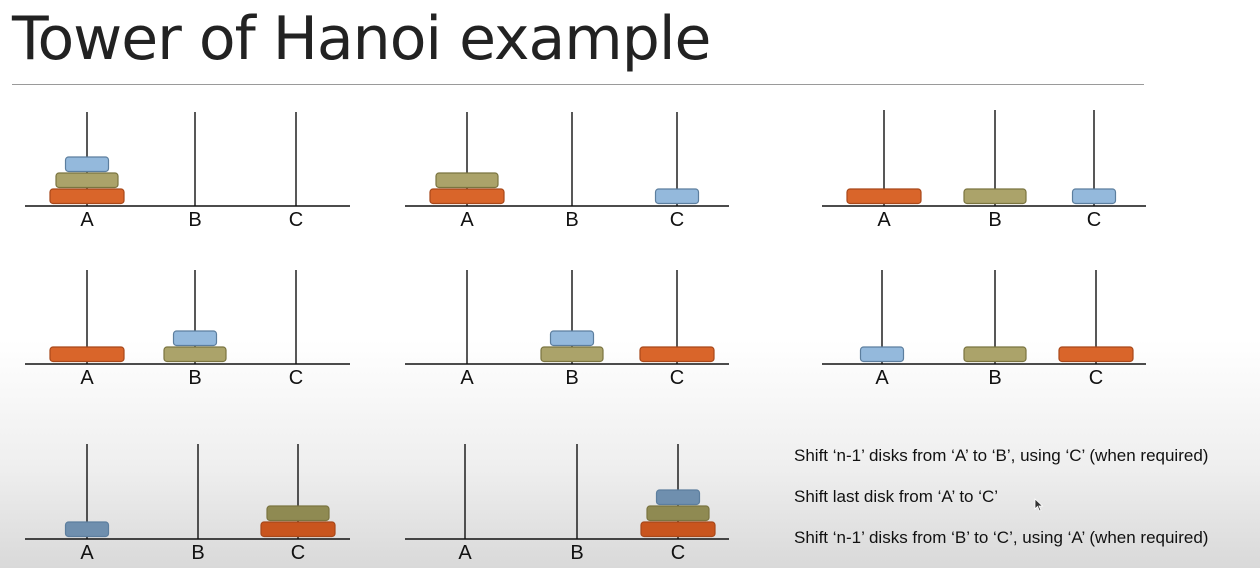 This screenshot has width=1260, height=568. I want to click on hanoi-panel-2: A B C, so click(567, 171).